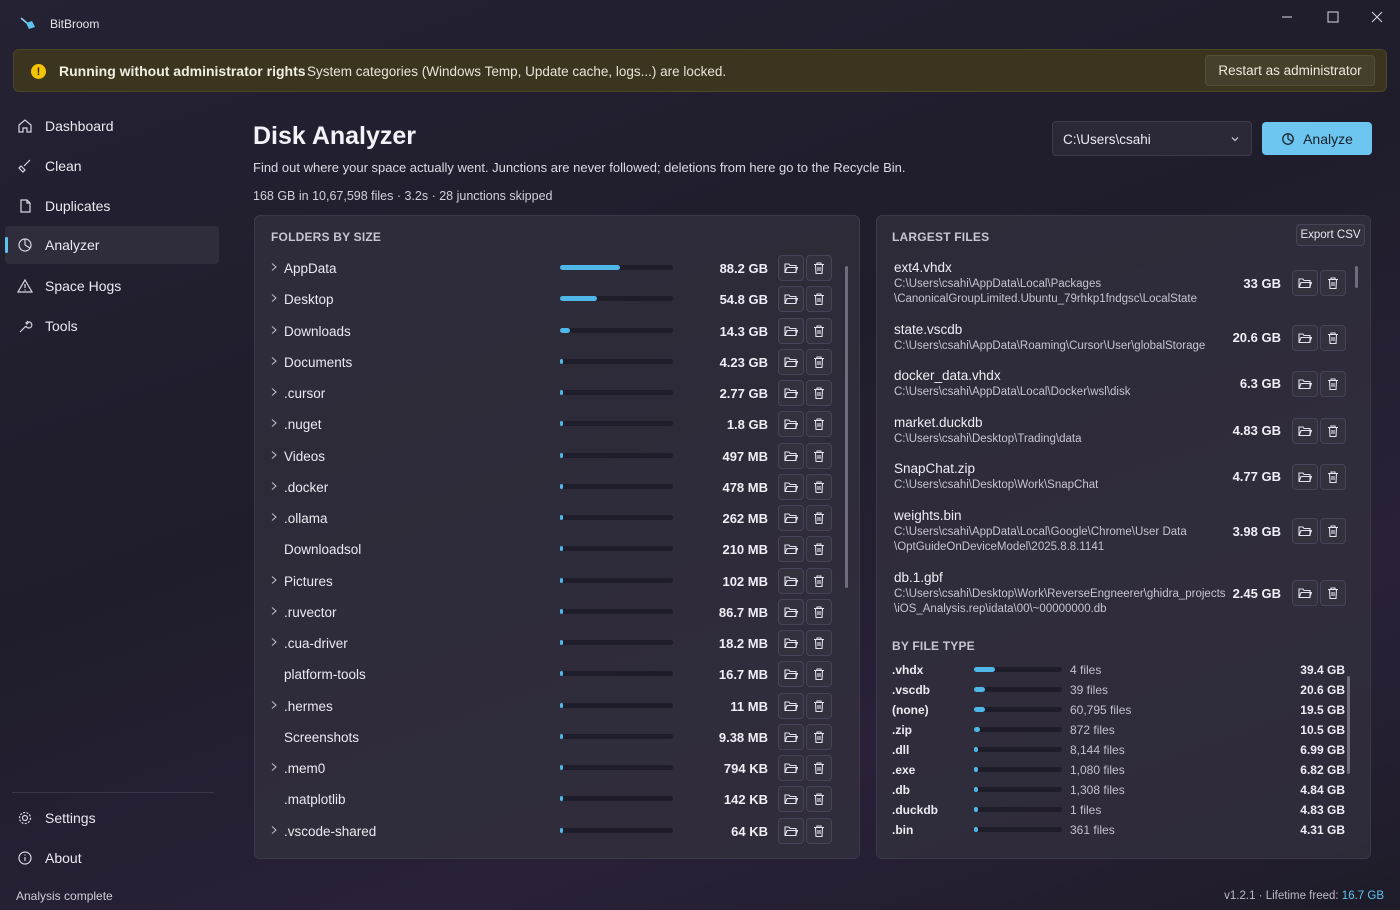  Describe the element at coordinates (1317, 138) in the screenshot. I see `analyze-button: Analyze` at that location.